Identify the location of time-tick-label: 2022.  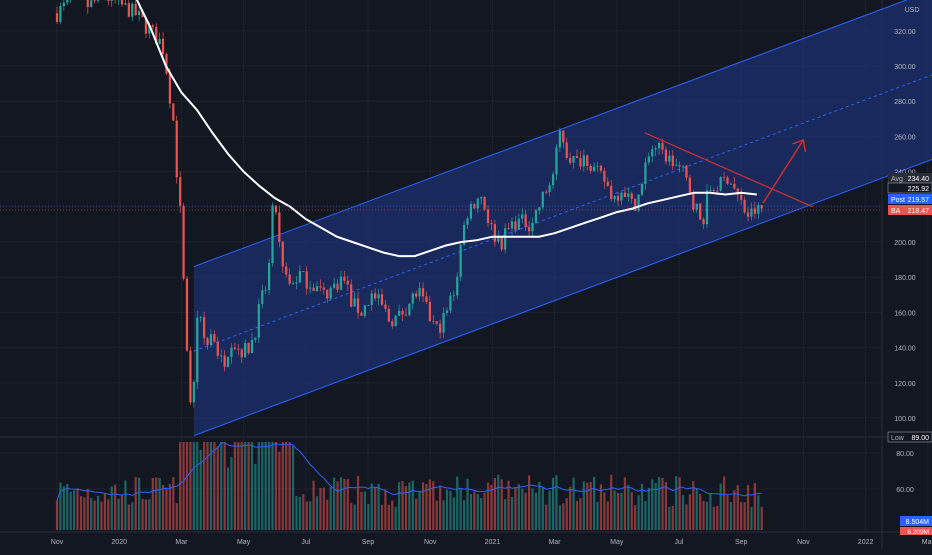
(866, 542).